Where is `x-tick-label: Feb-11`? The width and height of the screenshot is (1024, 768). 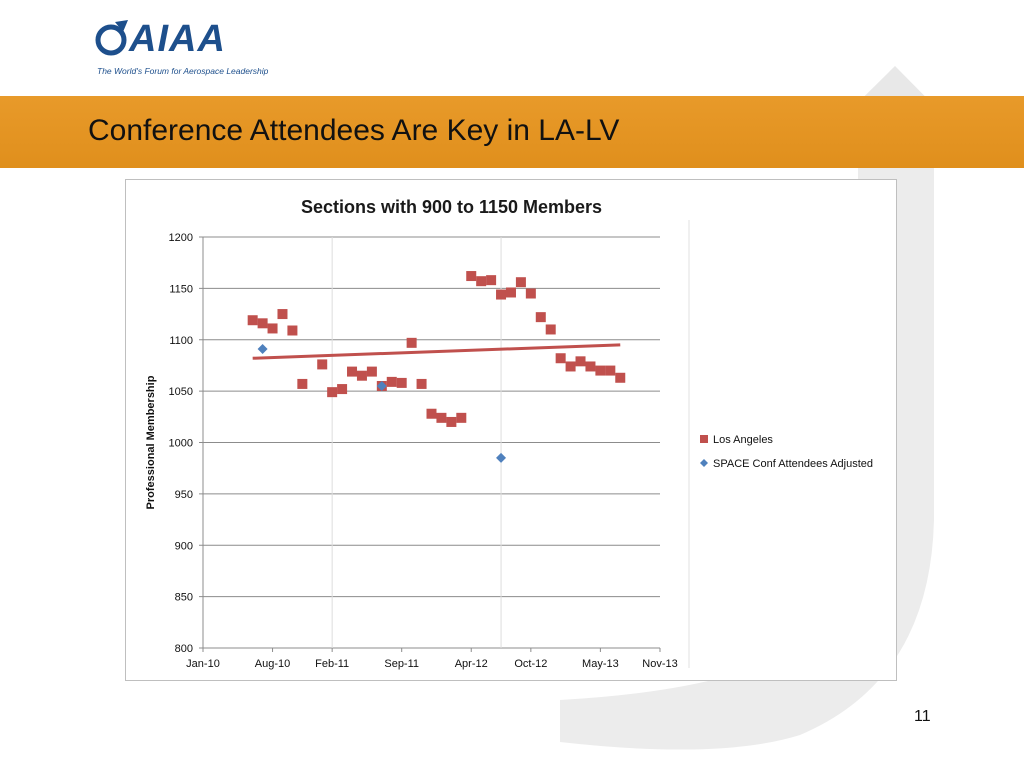 x-tick-label: Feb-11 is located at coordinates (332, 664).